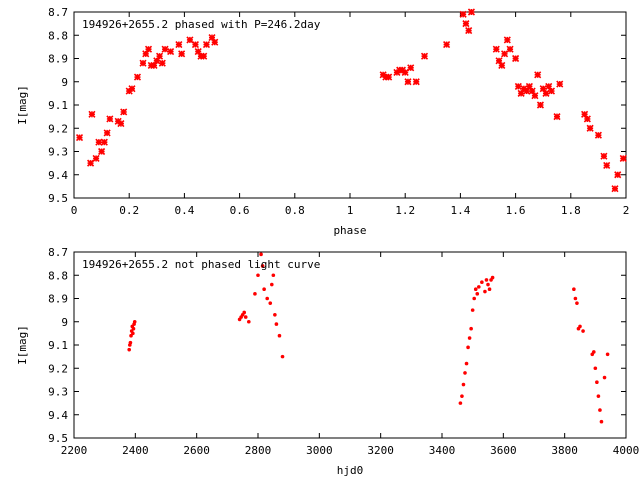 The width and height of the screenshot is (640, 484). What do you see at coordinates (196, 450) in the screenshot?
I see `x-tick-label: 2600` at bounding box center [196, 450].